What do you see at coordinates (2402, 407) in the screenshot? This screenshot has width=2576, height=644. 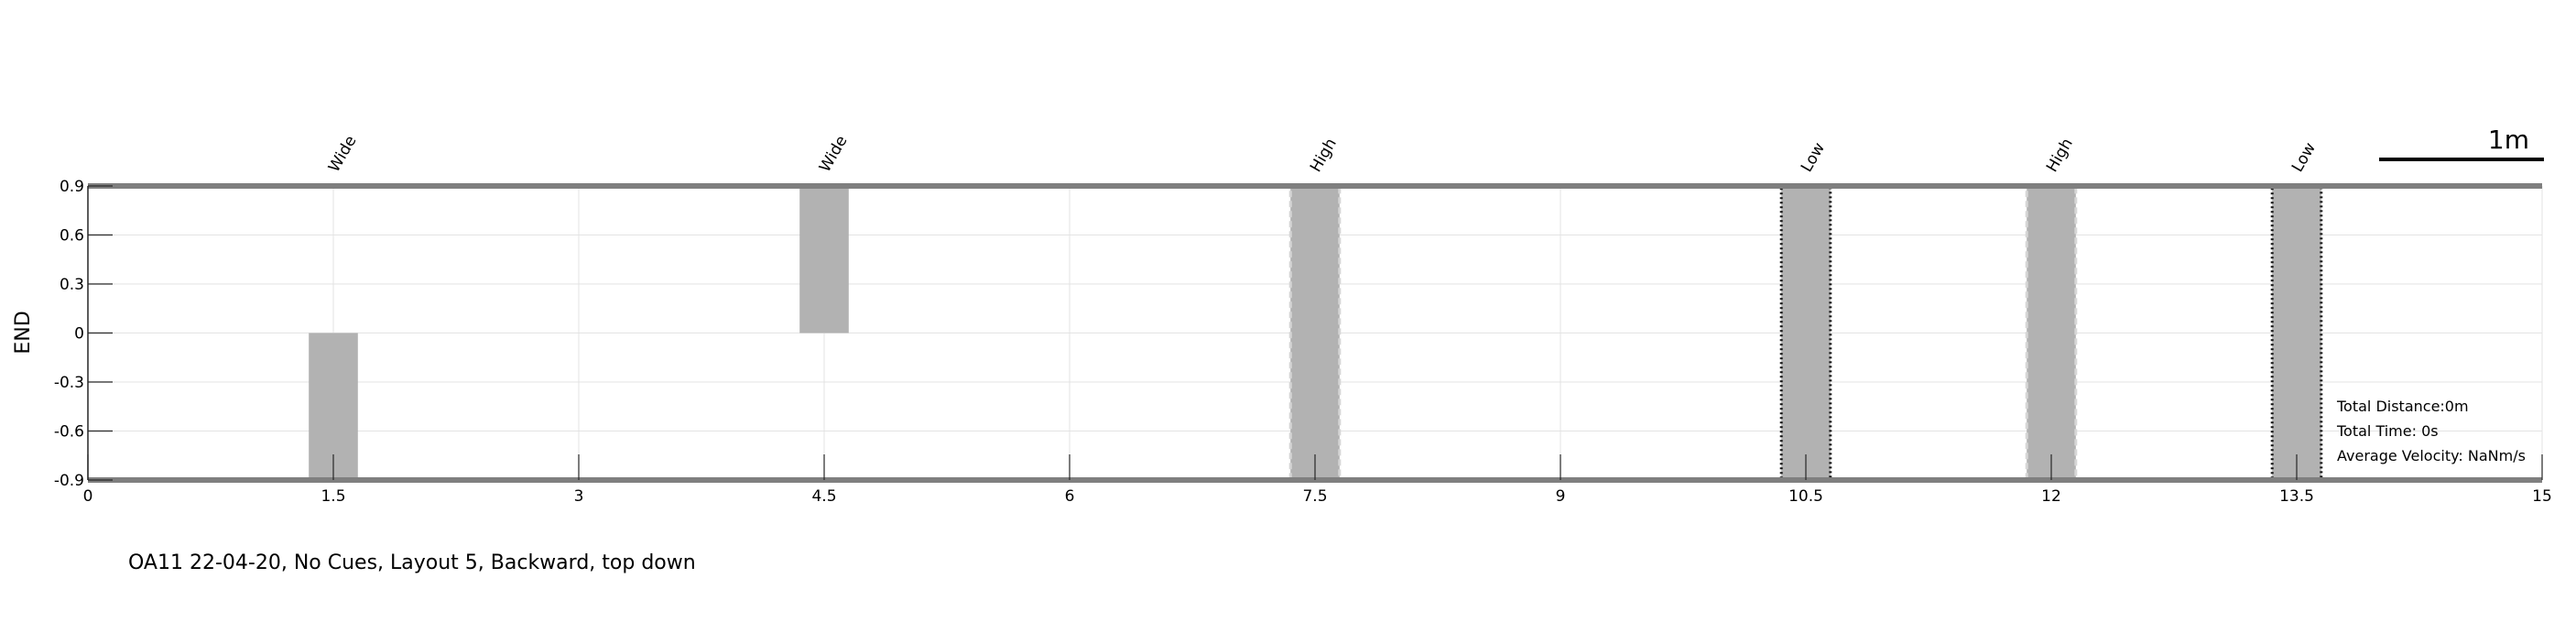 I see `total-distance-text: Total Distance:0m` at bounding box center [2402, 407].